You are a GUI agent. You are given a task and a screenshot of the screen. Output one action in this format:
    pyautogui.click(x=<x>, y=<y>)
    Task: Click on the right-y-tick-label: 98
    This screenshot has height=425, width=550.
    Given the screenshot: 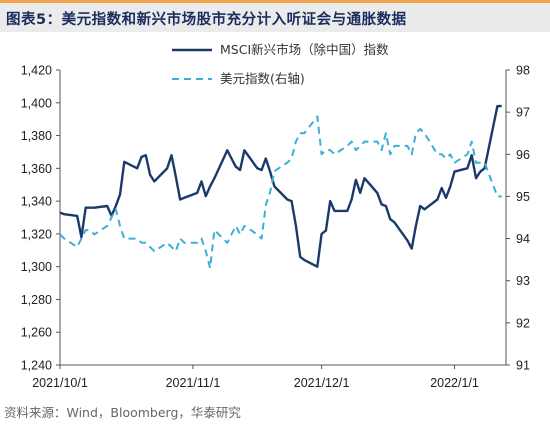 What is the action you would take?
    pyautogui.click(x=523, y=71)
    